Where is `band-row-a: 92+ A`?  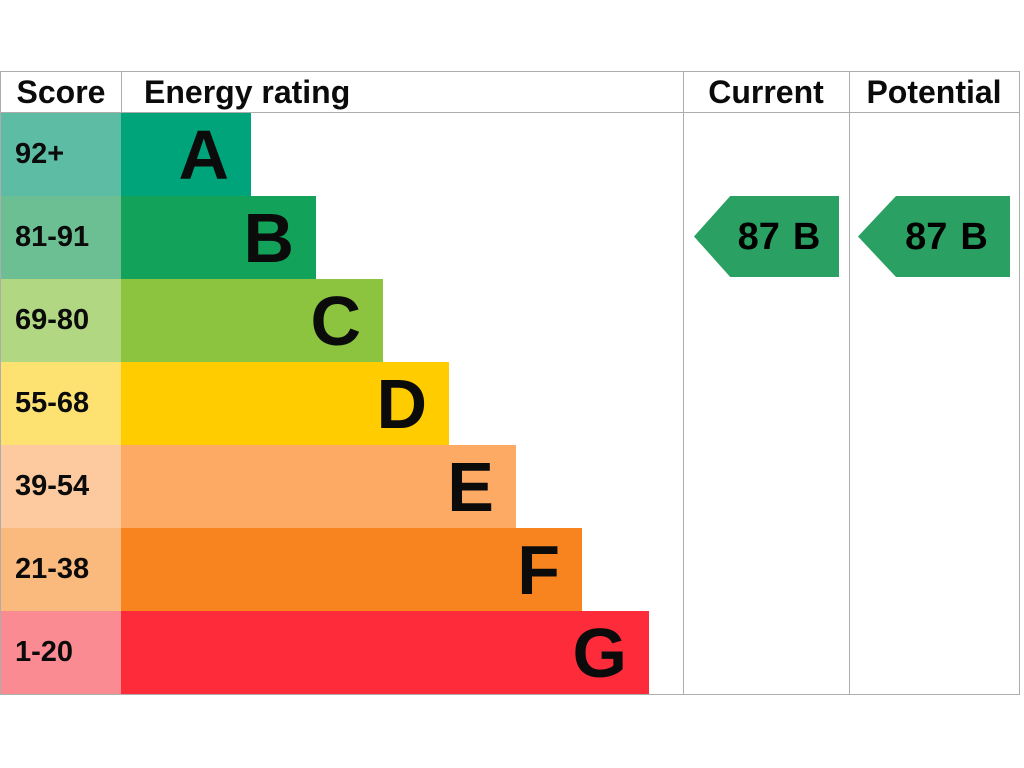
band-row-a: 92+ A is located at coordinates (342, 154).